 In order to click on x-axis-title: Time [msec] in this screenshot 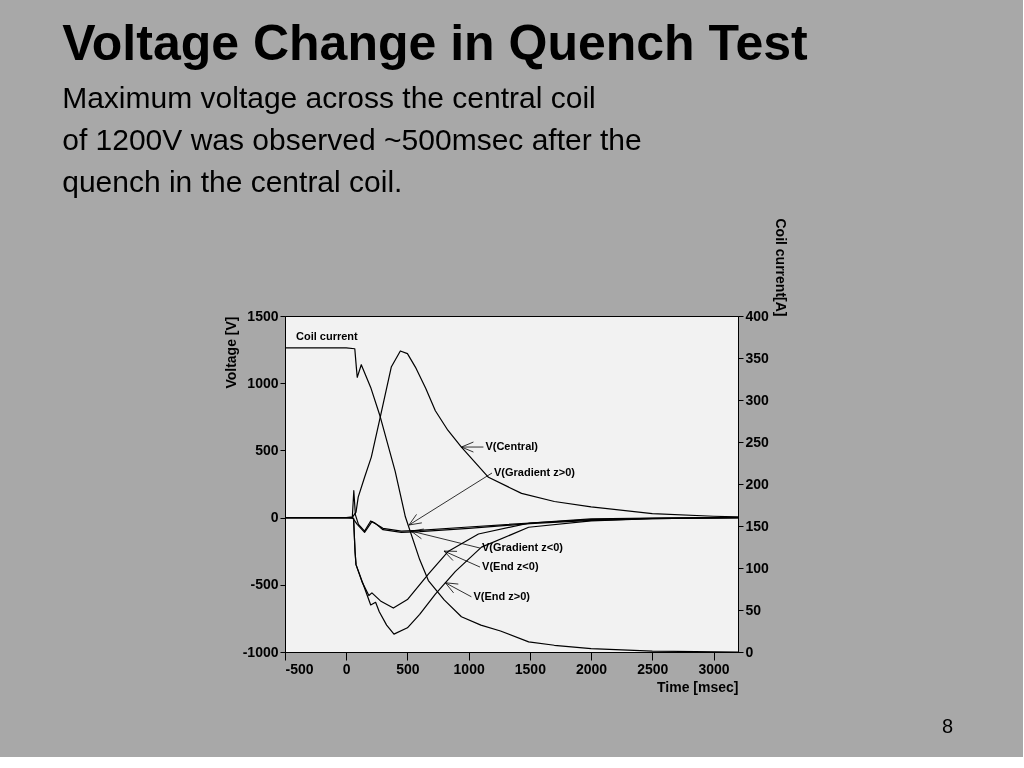, I will do `click(698, 686)`.